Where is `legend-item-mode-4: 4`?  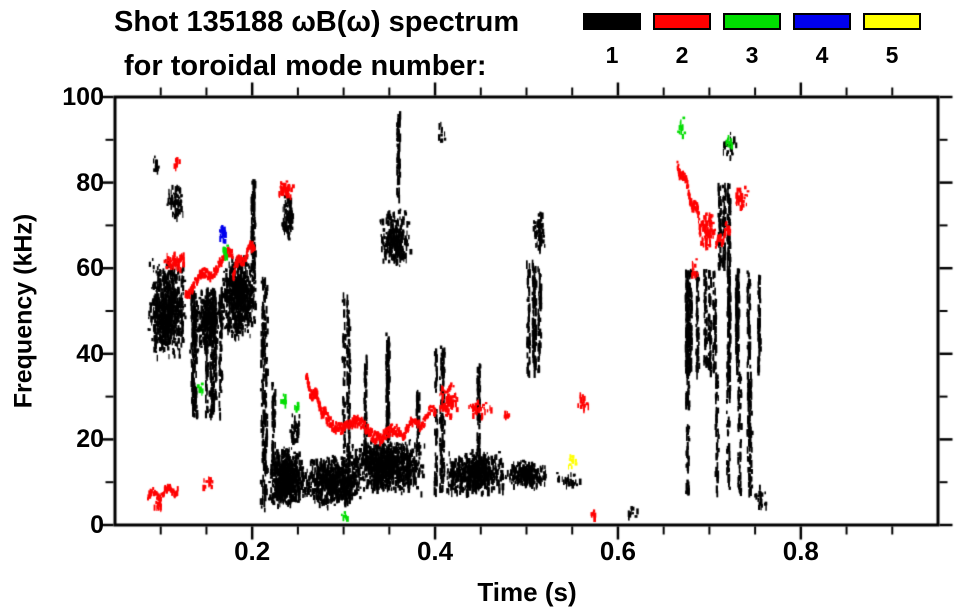 legend-item-mode-4: 4 is located at coordinates (822, 40).